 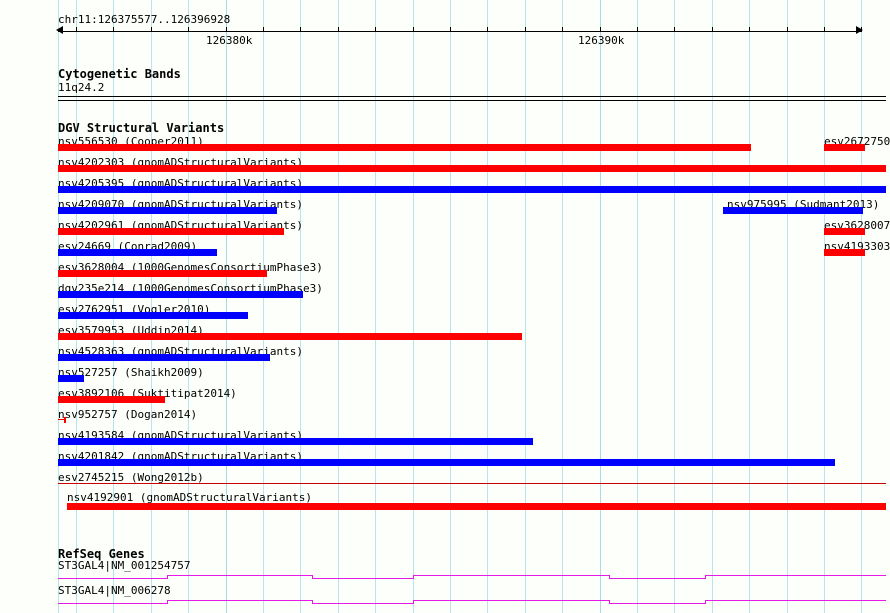 I want to click on variant-label: nsv4193303, so click(x=857, y=246).